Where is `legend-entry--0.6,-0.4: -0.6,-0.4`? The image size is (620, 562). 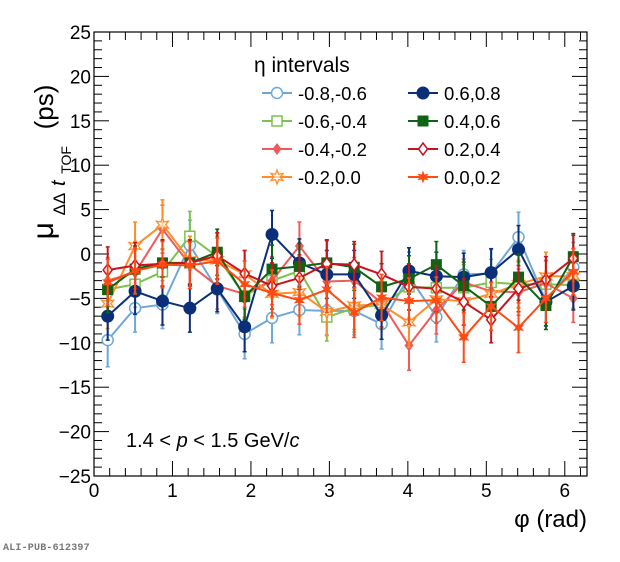 legend-entry--0.6,-0.4: -0.6,-0.4 is located at coordinates (314, 121).